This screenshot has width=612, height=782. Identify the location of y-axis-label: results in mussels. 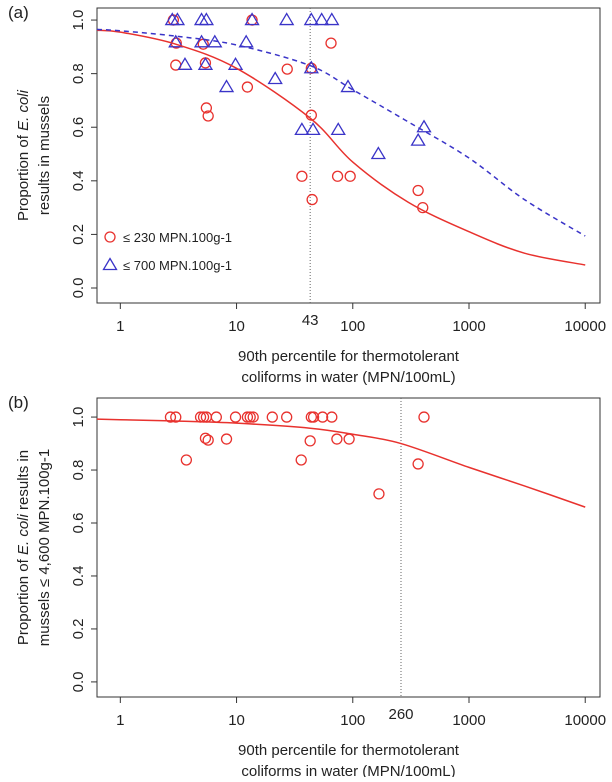
(44, 155).